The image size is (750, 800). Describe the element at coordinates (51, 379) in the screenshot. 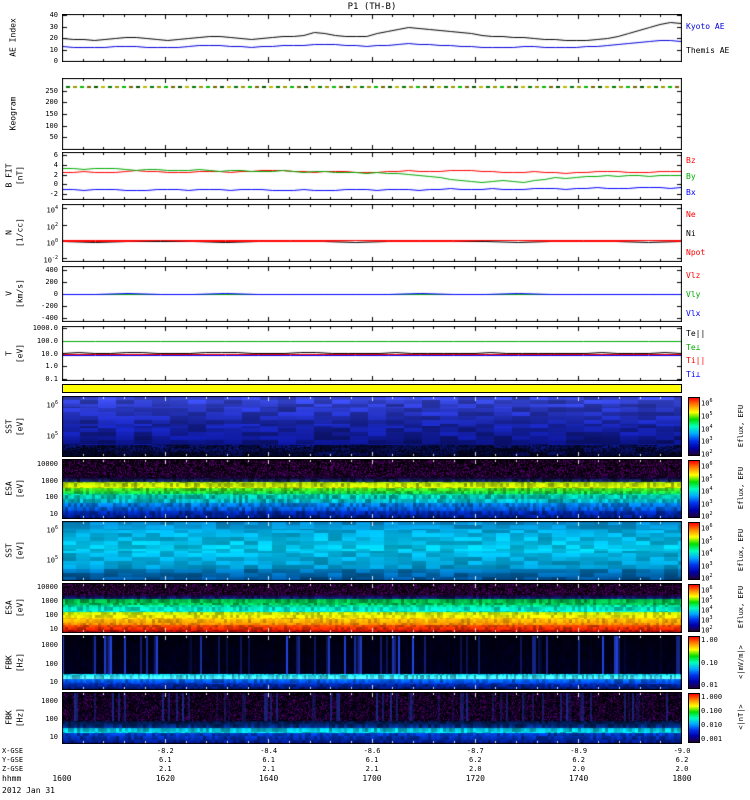

I see `temperature-ytick-4: 0.1` at that location.